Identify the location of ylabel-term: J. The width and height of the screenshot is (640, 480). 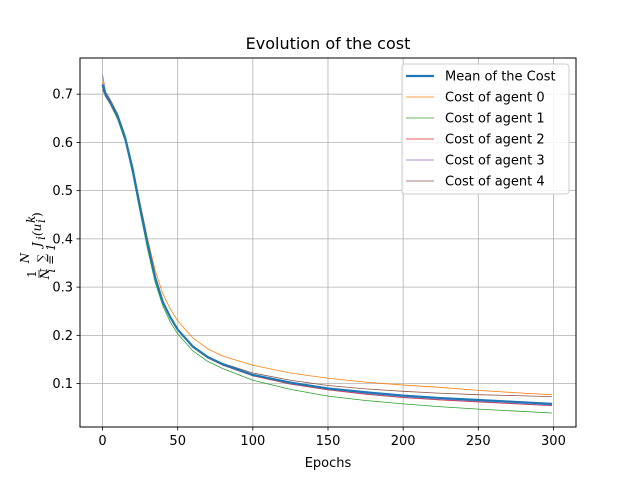
(37, 245).